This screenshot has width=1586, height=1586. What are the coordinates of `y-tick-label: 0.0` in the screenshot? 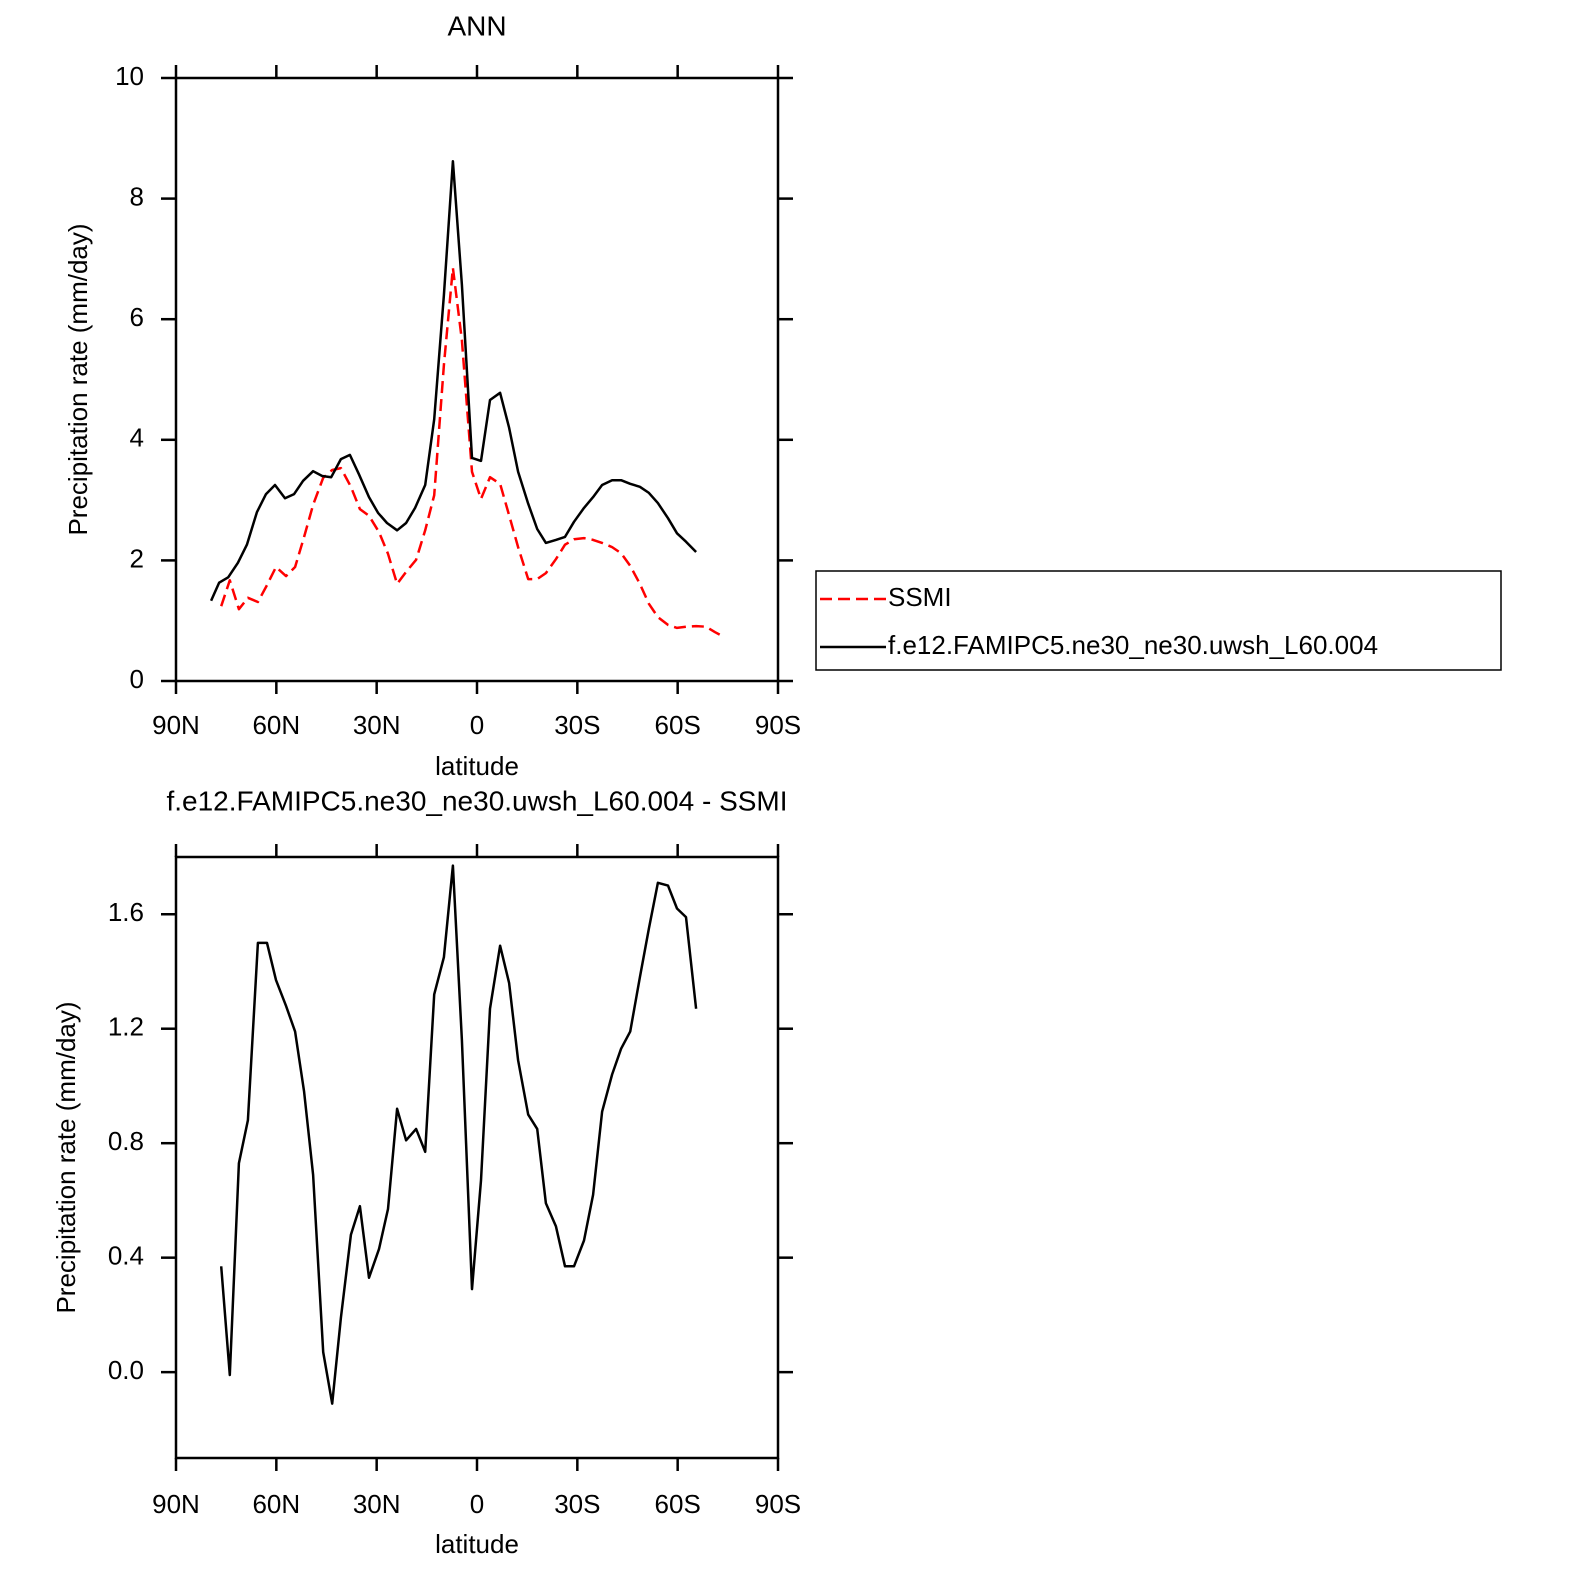 It's located at (126, 1370).